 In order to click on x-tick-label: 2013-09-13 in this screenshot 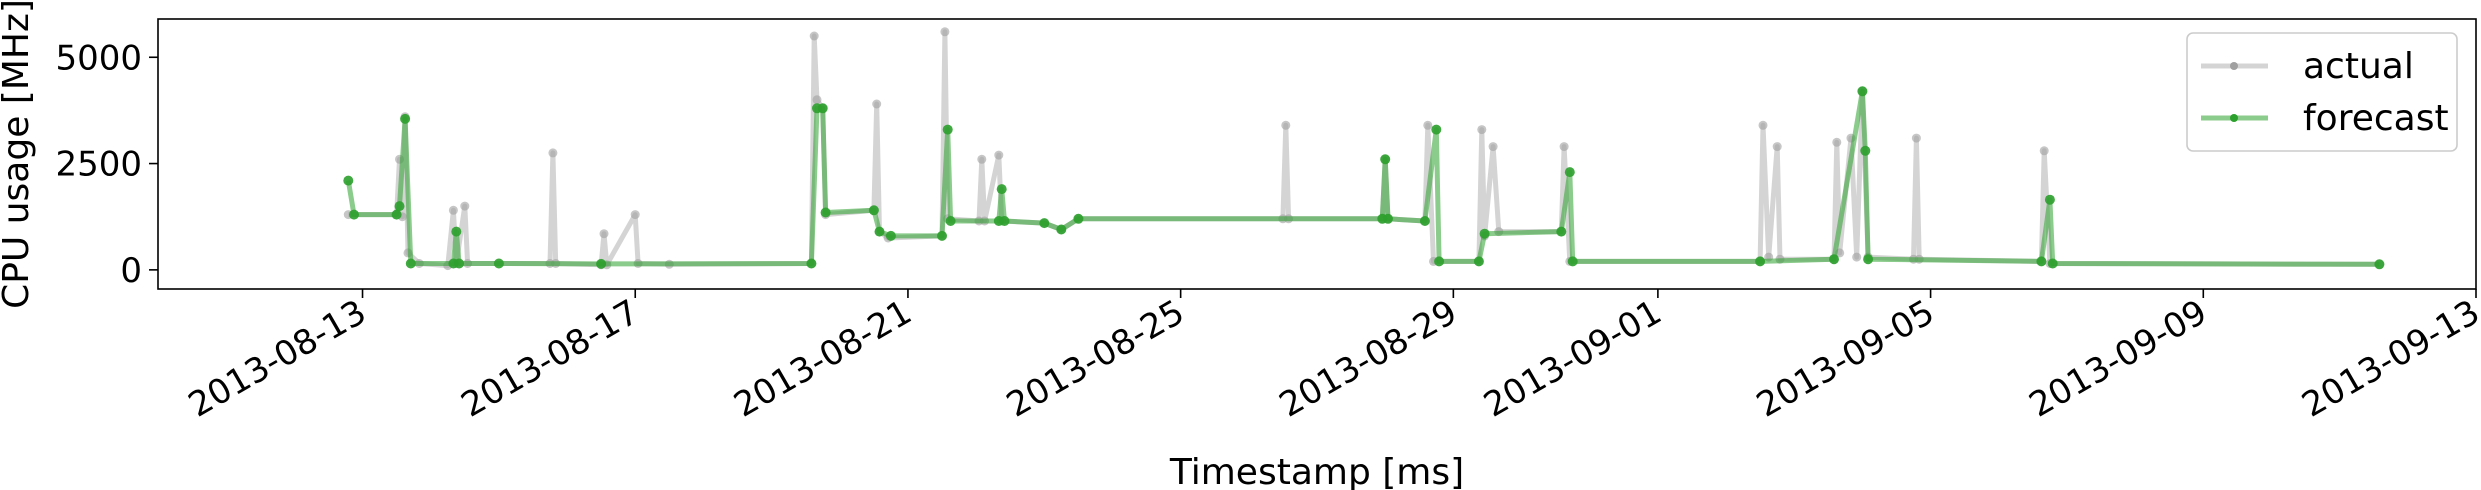, I will do `click(2388, 358)`.